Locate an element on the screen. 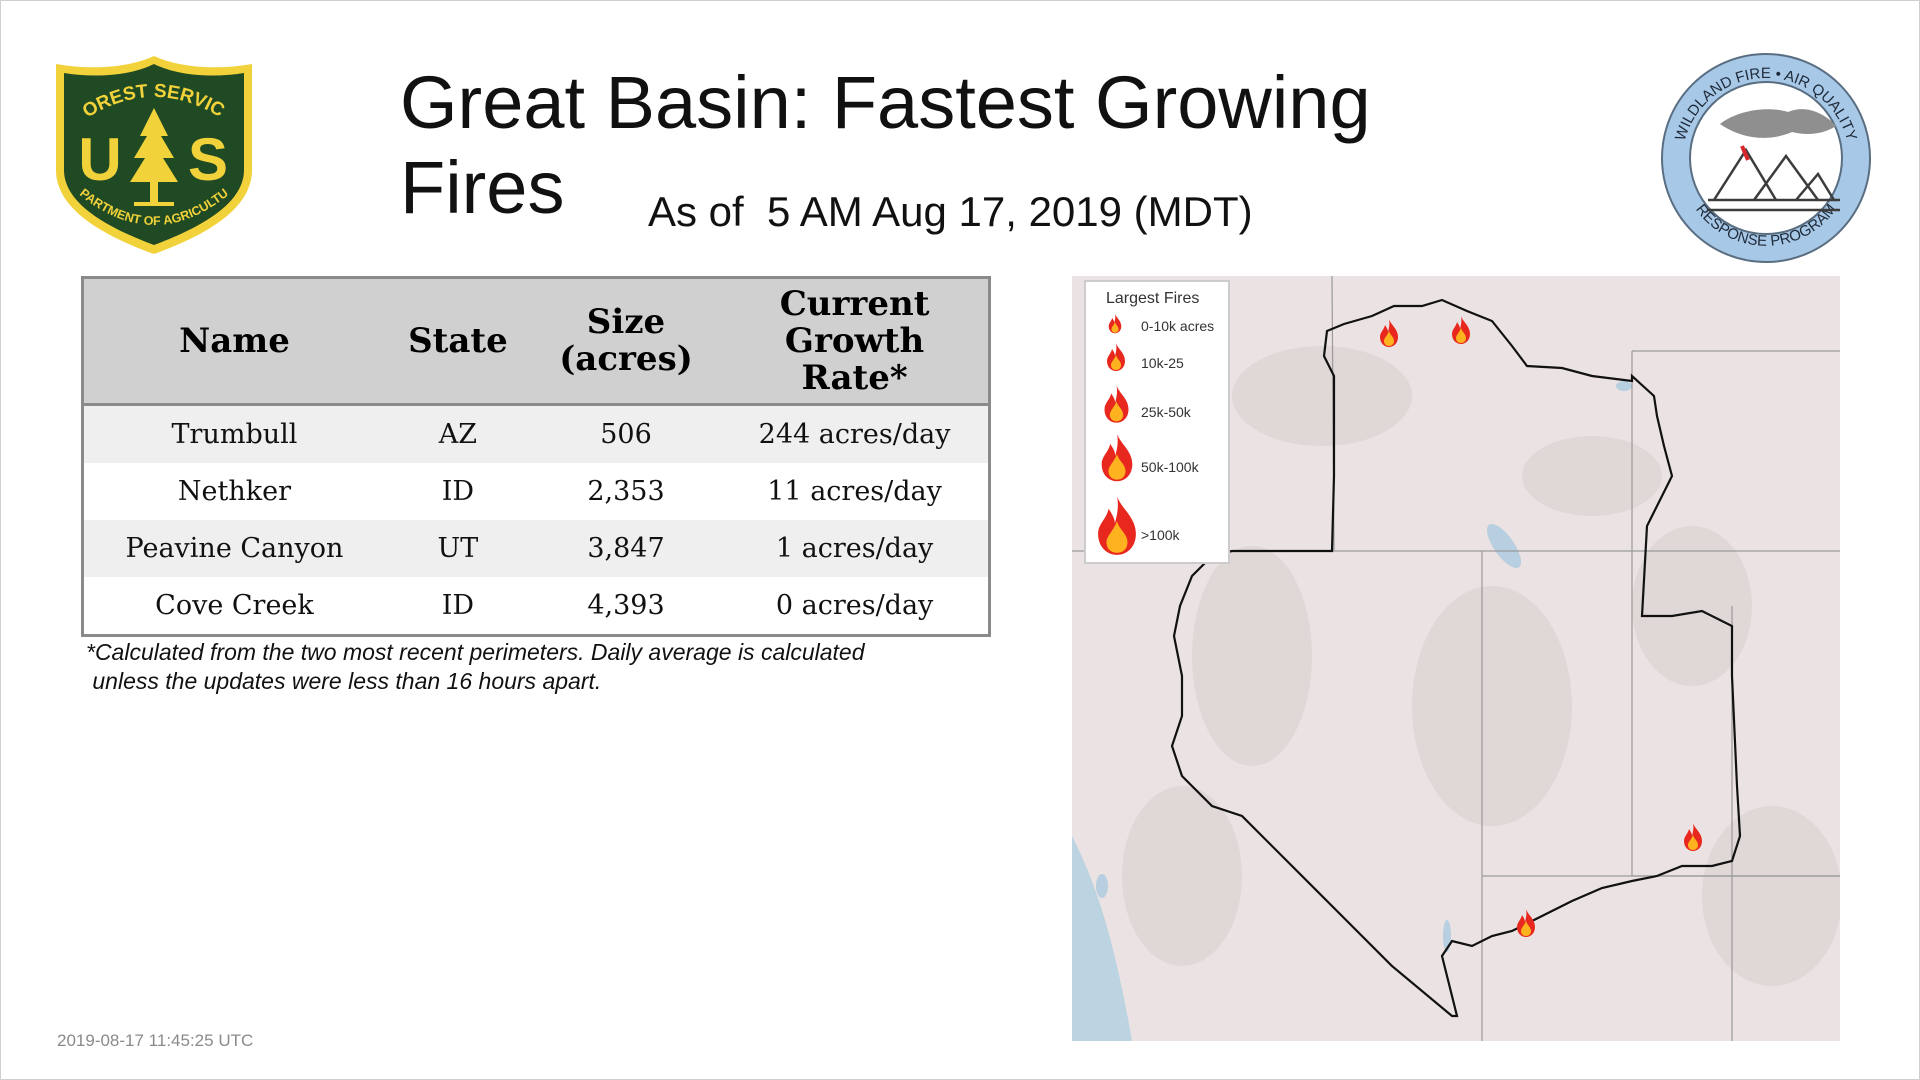  fire-state-cell: AZ is located at coordinates (457, 433).